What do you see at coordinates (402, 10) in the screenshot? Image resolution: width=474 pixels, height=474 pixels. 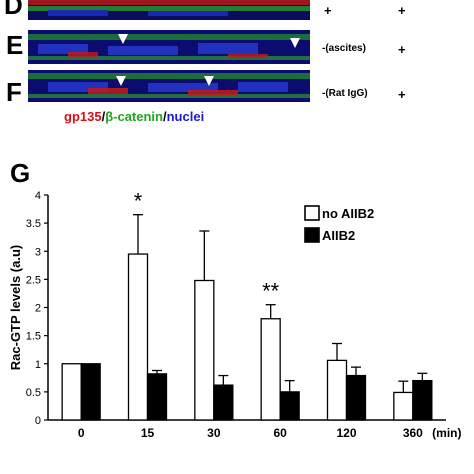 I see `panel-d-sign-2: +` at bounding box center [402, 10].